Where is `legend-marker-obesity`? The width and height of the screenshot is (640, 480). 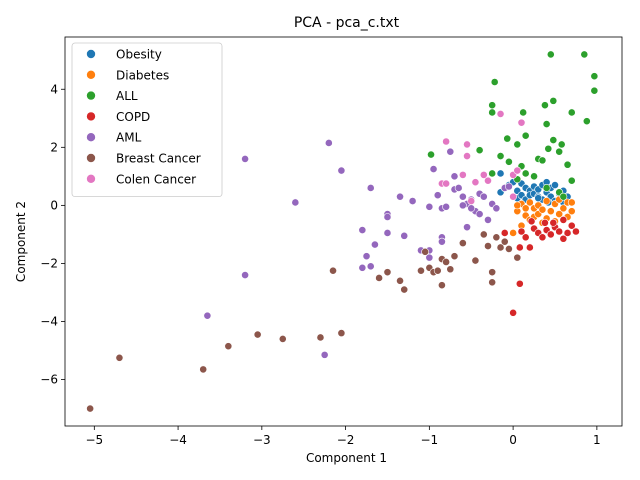 legend-marker-obesity is located at coordinates (91, 54).